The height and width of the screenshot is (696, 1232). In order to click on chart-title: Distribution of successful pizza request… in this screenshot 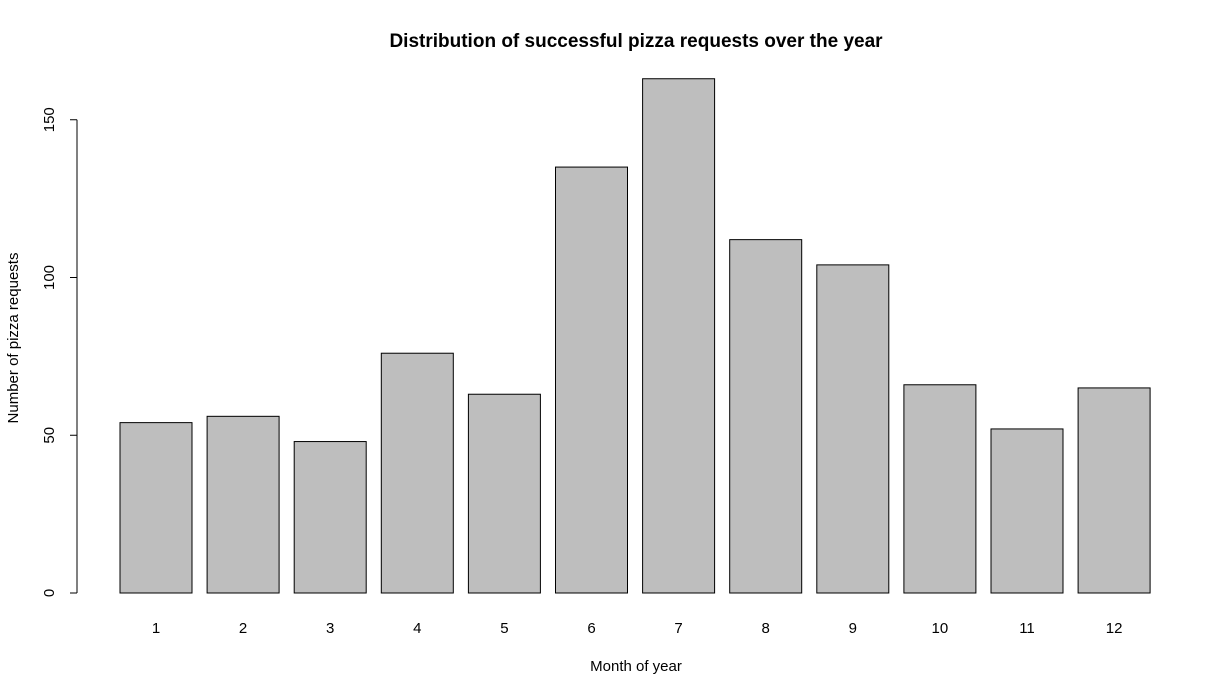, I will do `click(636, 41)`.